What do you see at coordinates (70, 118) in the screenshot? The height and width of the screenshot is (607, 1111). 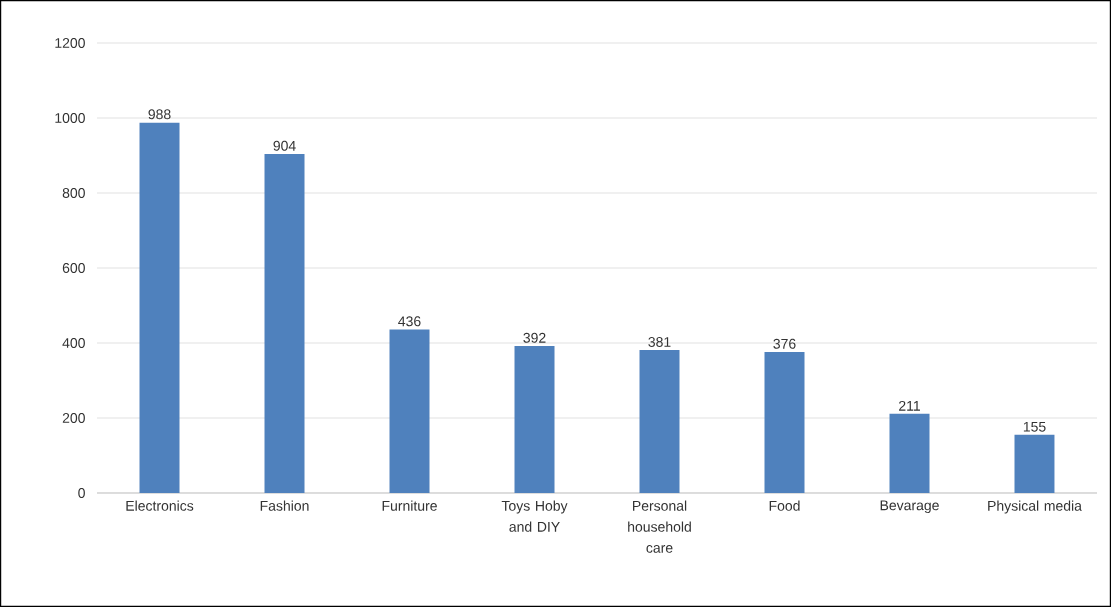 I see `y-tick-label: 1000` at bounding box center [70, 118].